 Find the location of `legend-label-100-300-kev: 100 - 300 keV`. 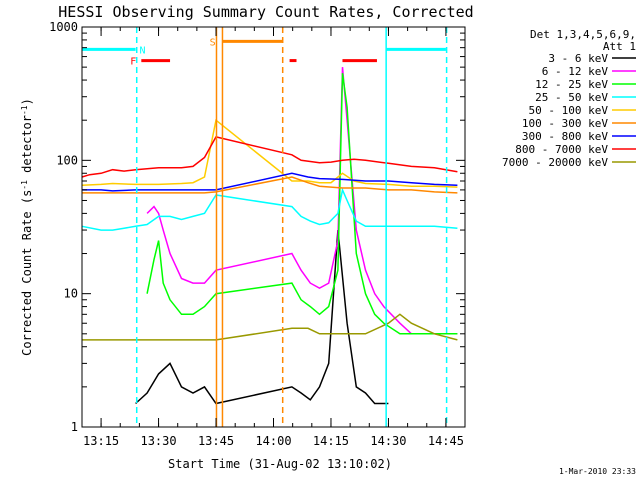

legend-label-100-300-kev: 100 - 300 keV is located at coordinates (565, 123).